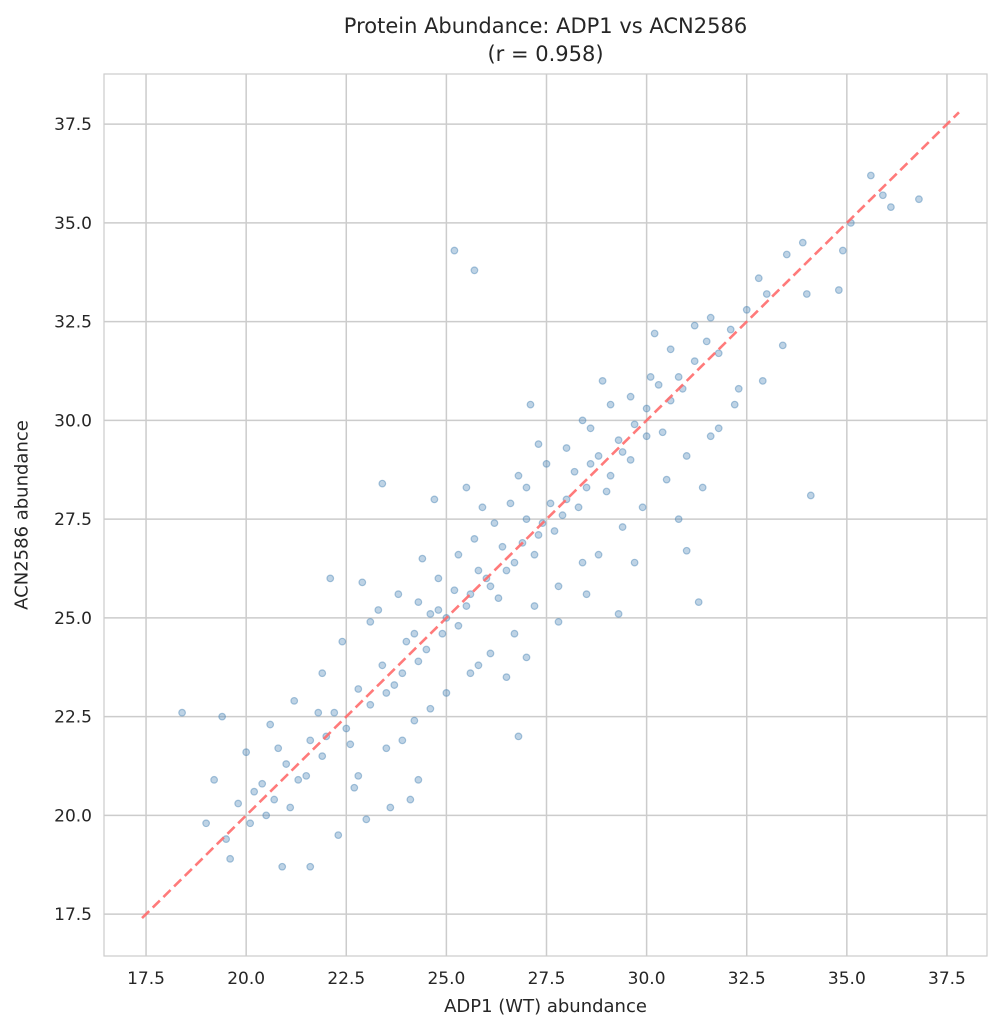 The image size is (1002, 1035). I want to click on y-tick-label: 32.5, so click(73, 323).